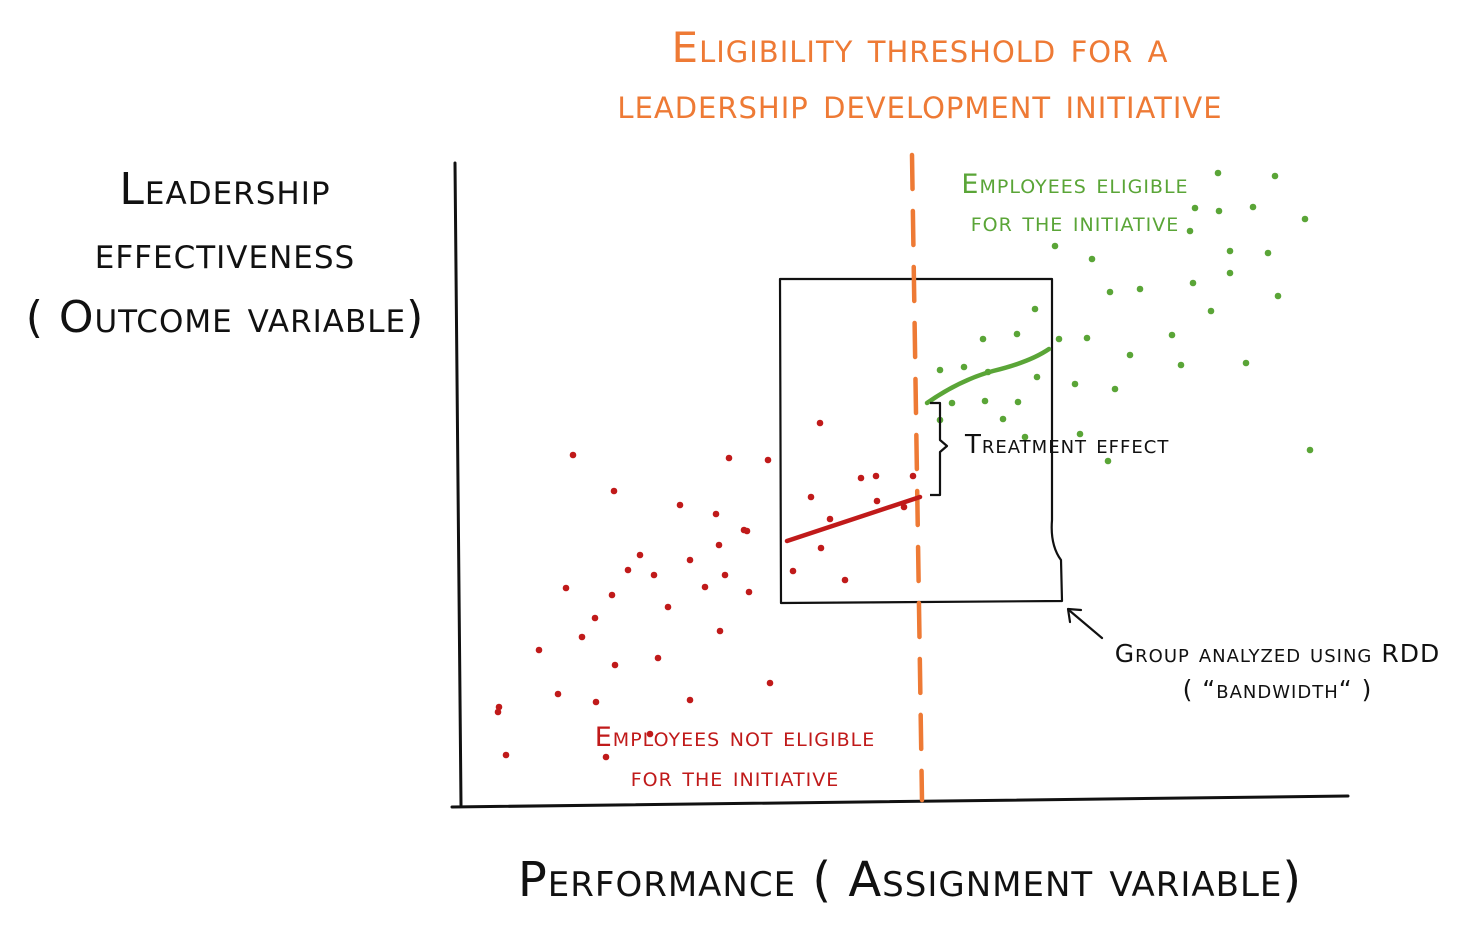 This screenshot has height=926, width=1470. What do you see at coordinates (1125, 317) in the screenshot?
I see `eligible-points` at bounding box center [1125, 317].